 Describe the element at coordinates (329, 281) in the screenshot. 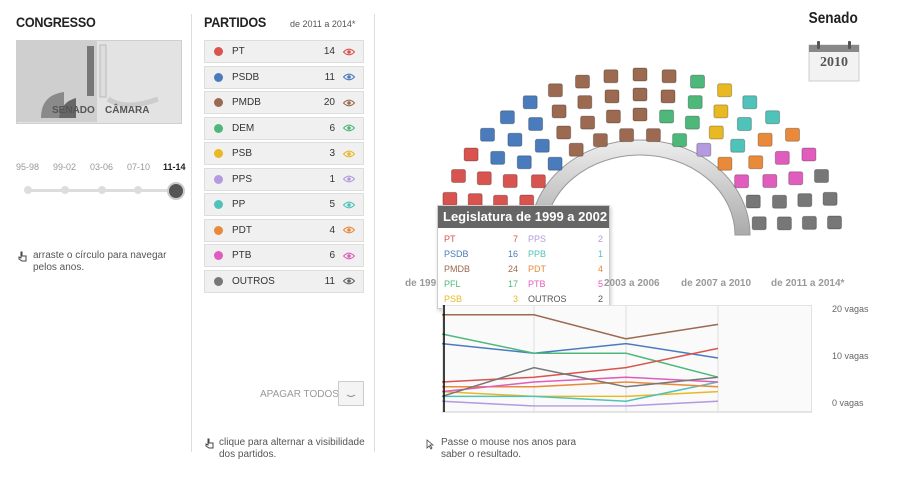

I see `party-seat-count: 11` at that location.